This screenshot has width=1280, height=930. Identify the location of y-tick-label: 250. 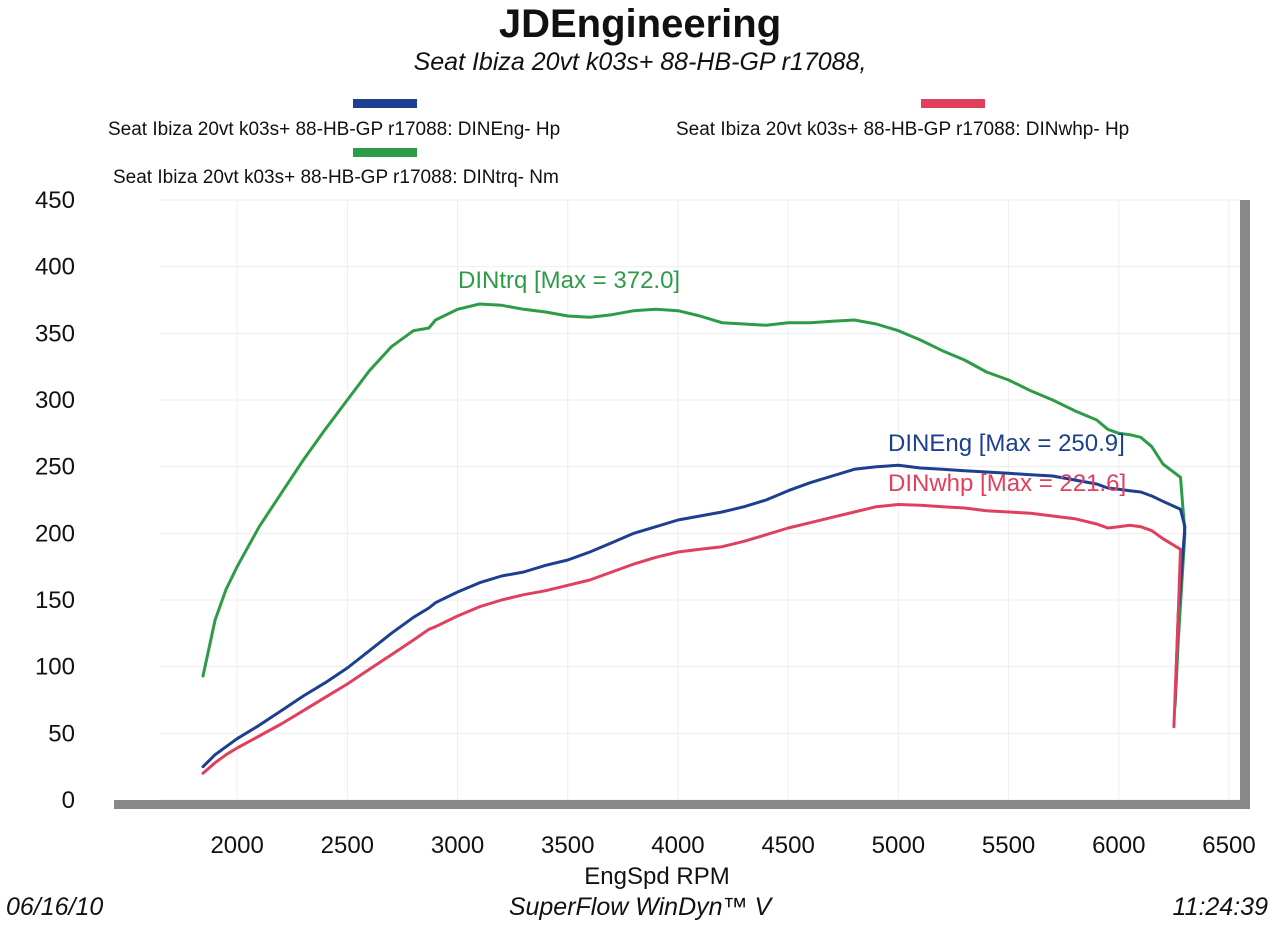
(55, 467).